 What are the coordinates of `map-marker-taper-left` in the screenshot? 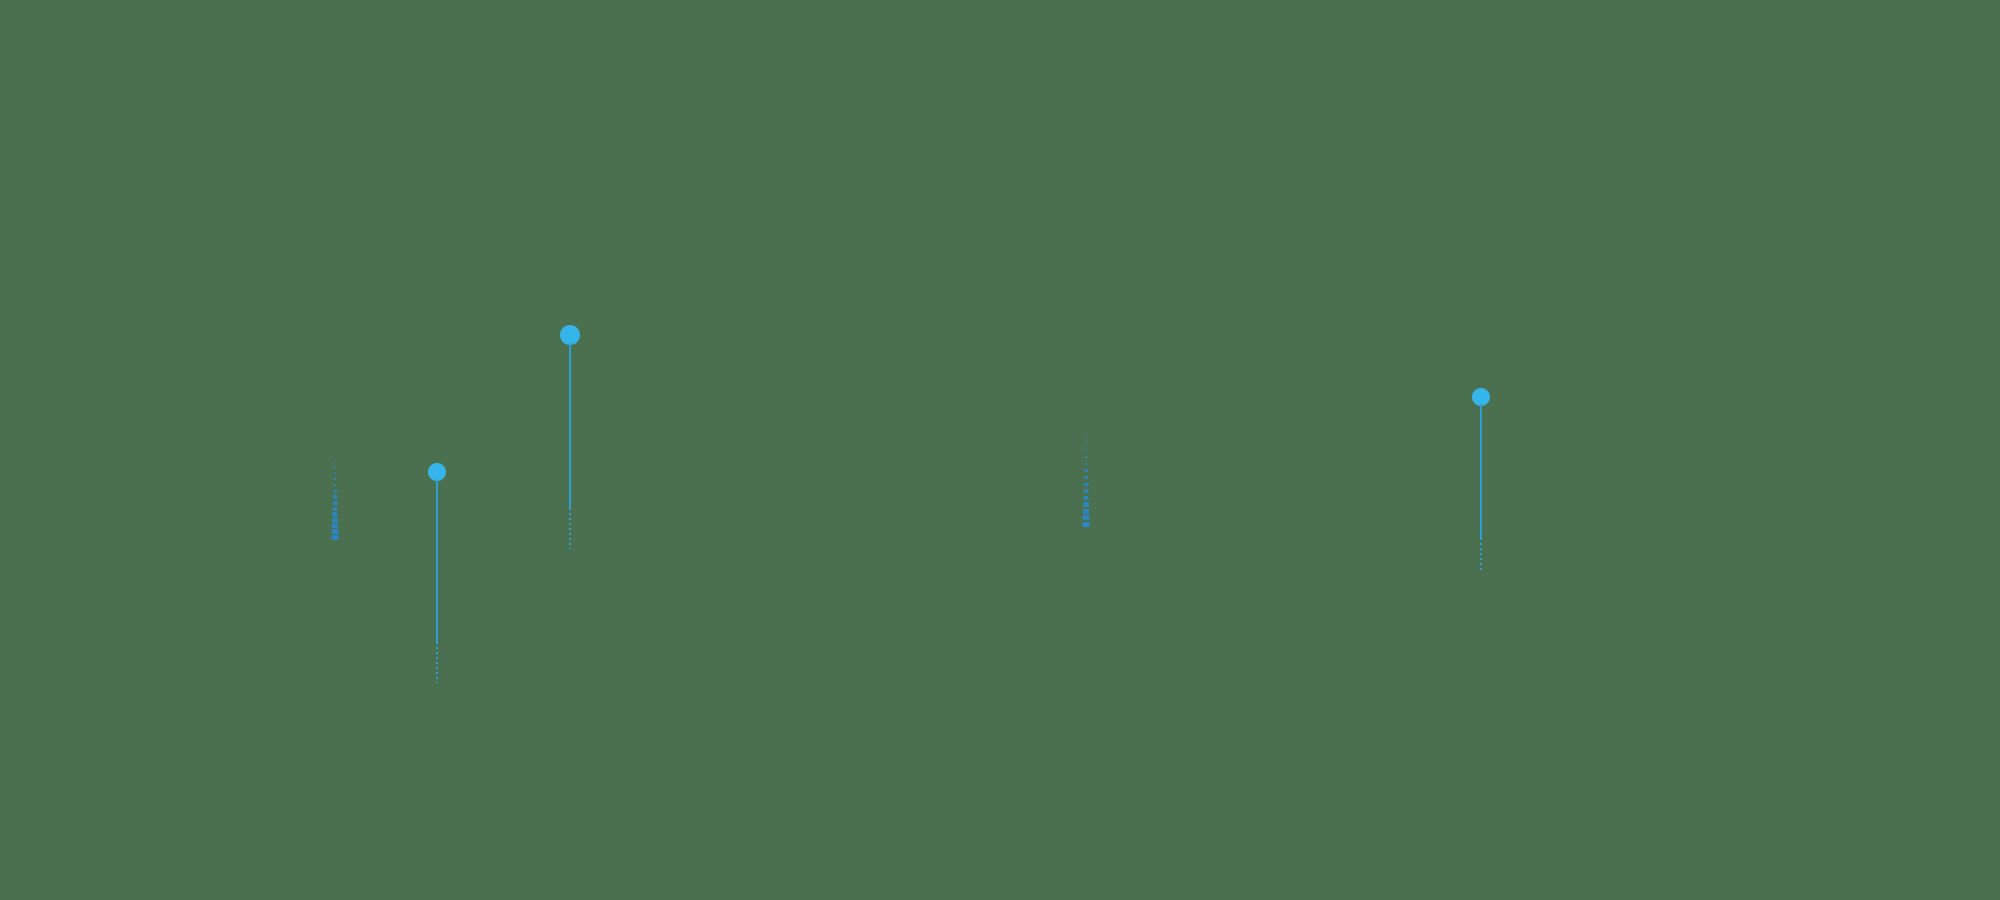 It's located at (335, 500).